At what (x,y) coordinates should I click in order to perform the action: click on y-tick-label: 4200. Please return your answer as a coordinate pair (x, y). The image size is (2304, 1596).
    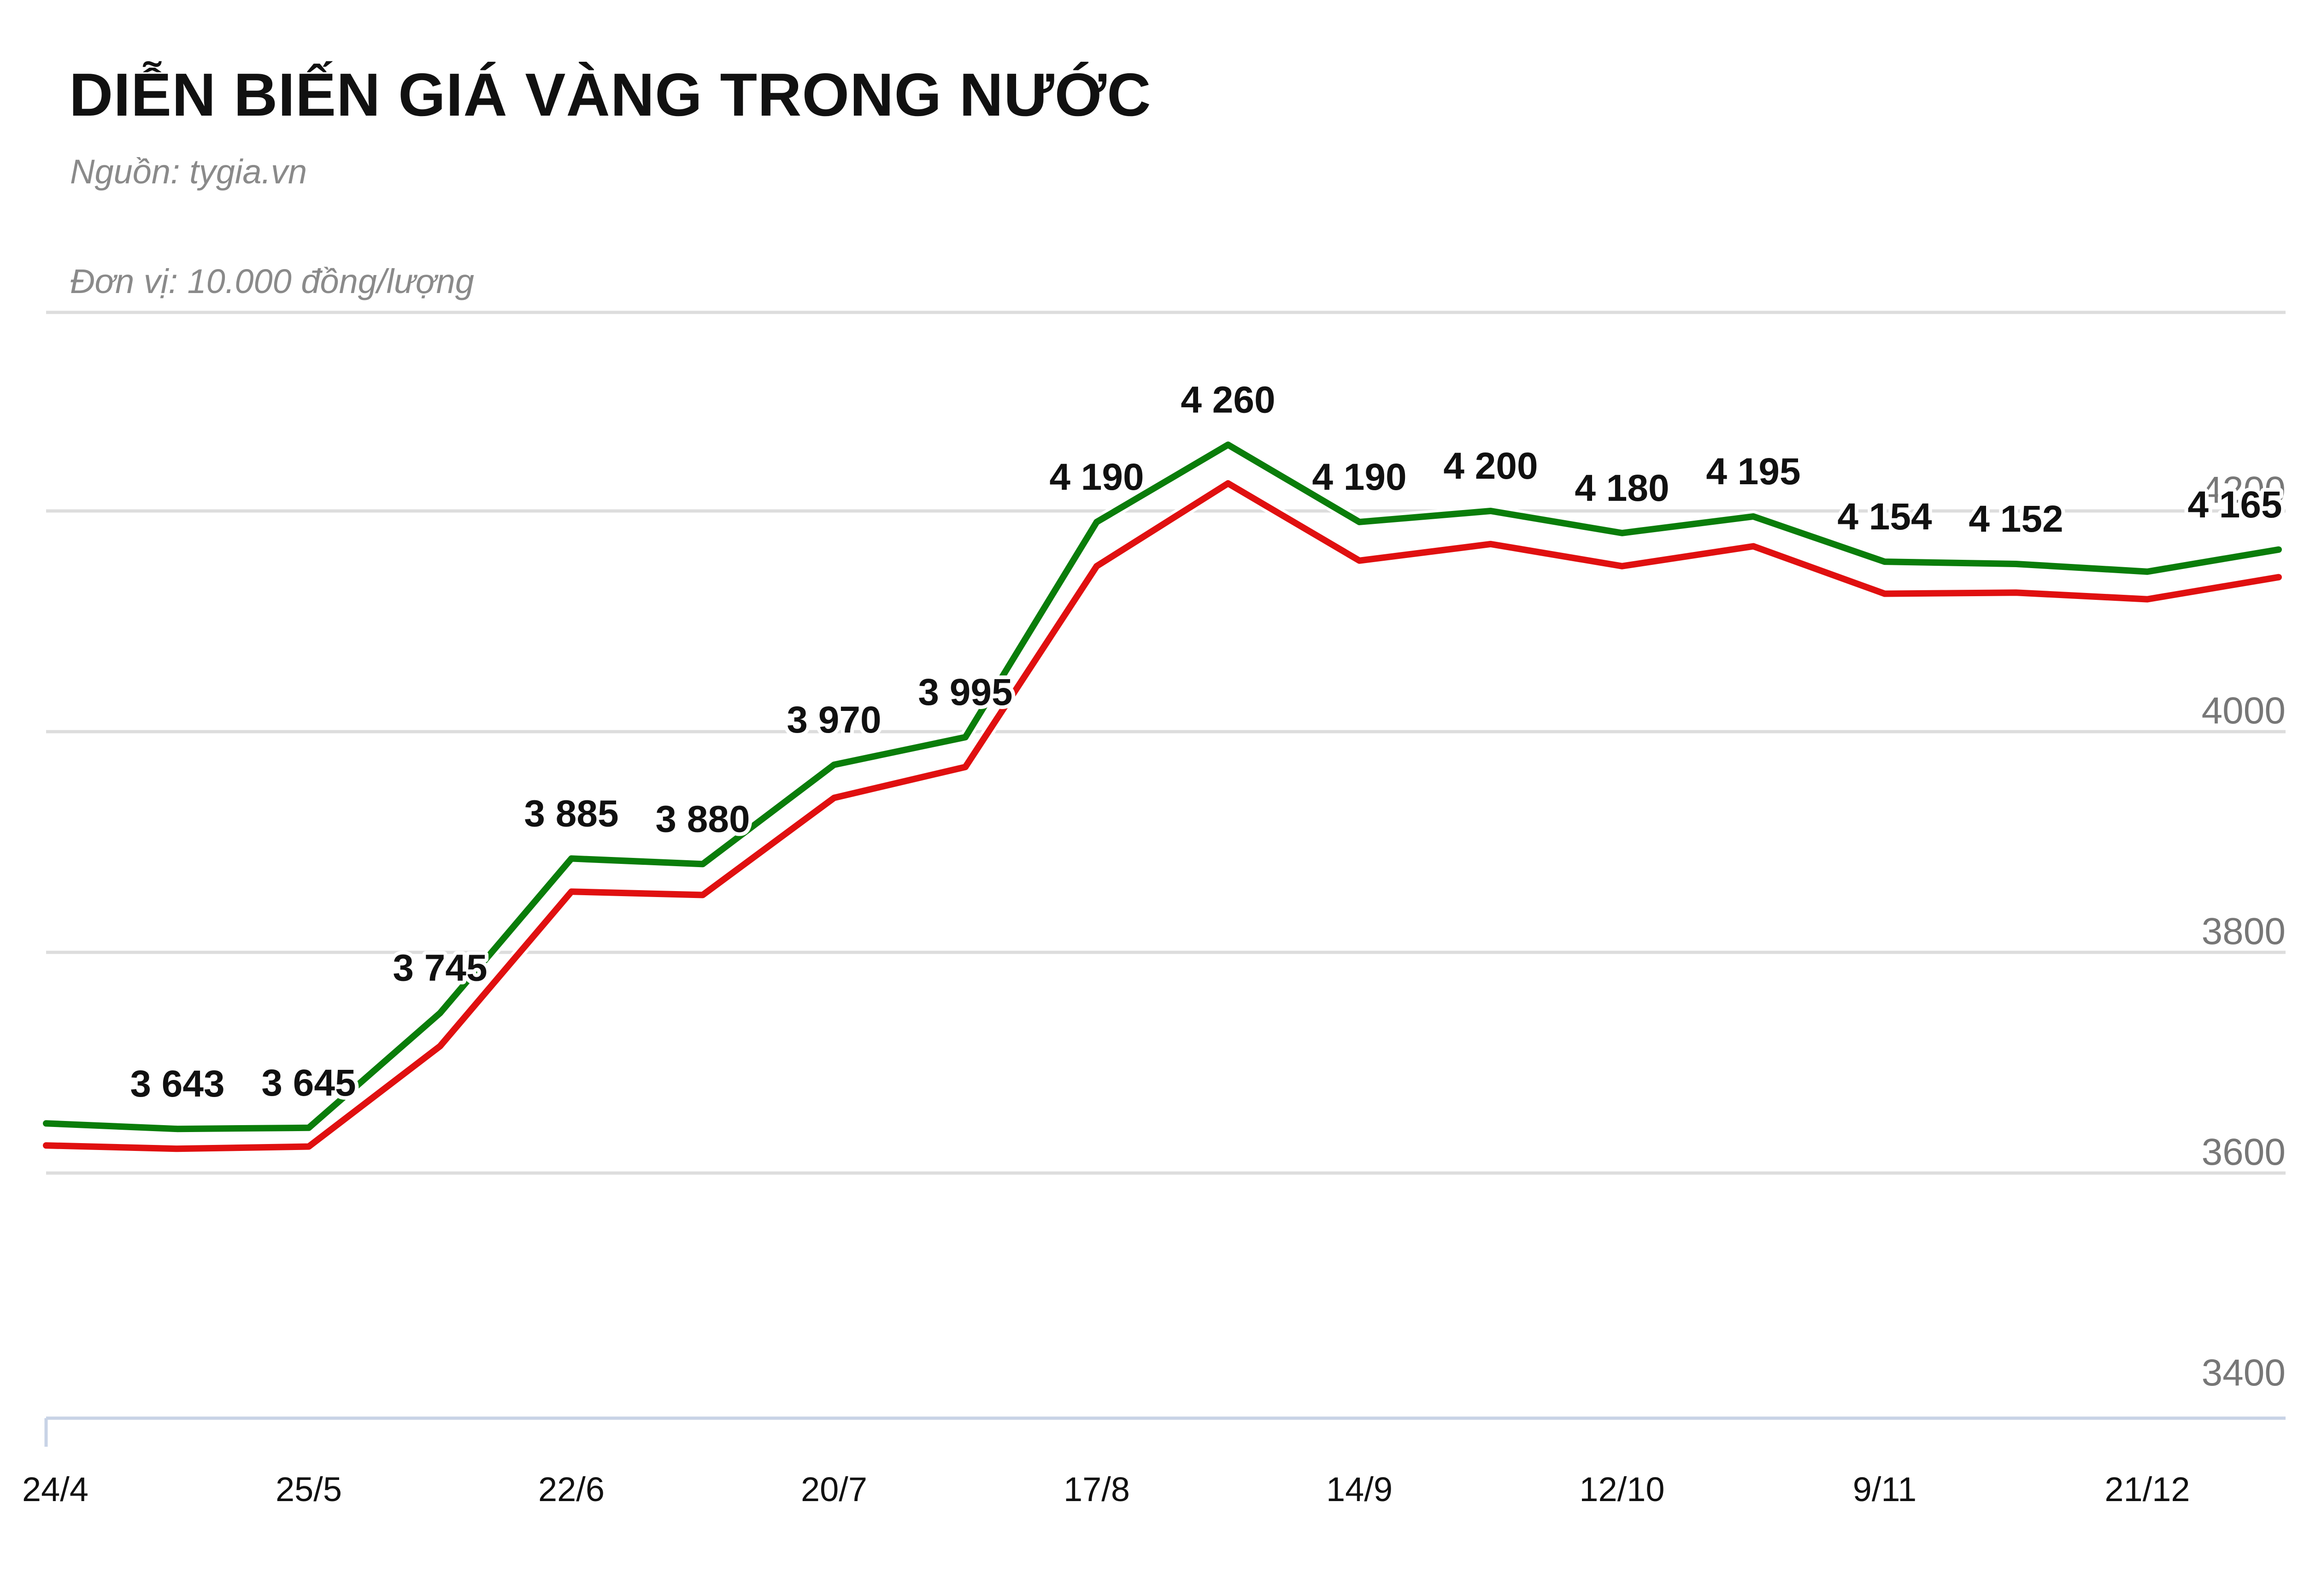
    Looking at the image, I should click on (2244, 490).